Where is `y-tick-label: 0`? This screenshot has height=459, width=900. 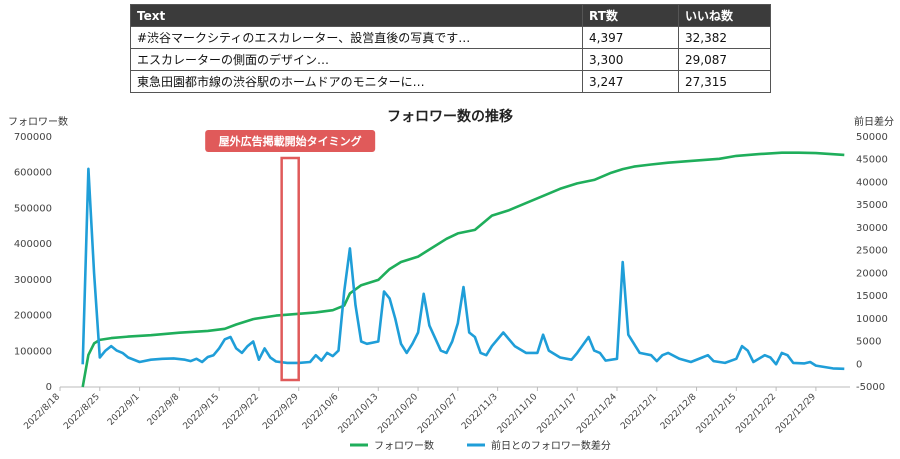
y-tick-label: 0 is located at coordinates (49, 387).